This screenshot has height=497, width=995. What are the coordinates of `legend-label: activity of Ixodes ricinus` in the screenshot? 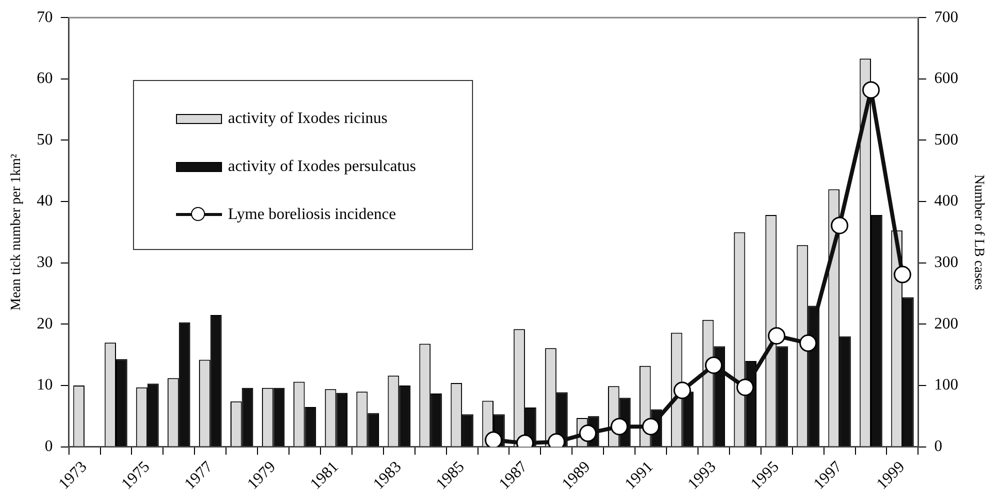 It's located at (308, 119).